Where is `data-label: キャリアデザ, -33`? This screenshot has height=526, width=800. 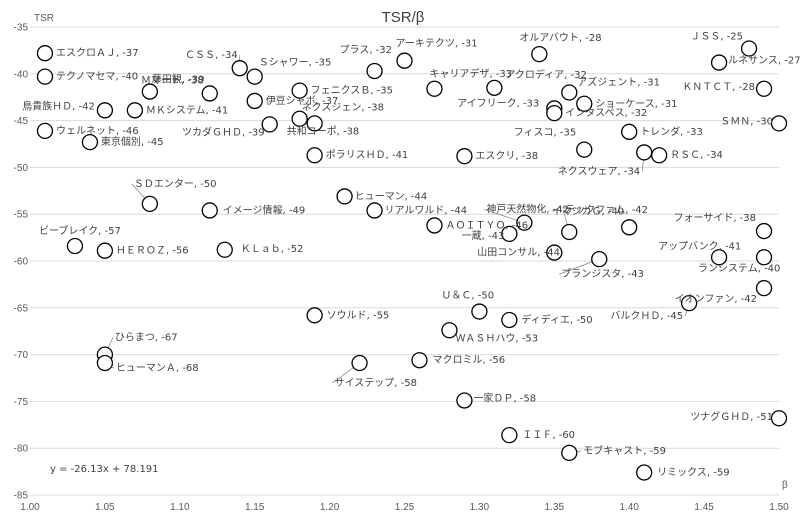
data-label: キャリアデザ, -33 is located at coordinates (470, 73).